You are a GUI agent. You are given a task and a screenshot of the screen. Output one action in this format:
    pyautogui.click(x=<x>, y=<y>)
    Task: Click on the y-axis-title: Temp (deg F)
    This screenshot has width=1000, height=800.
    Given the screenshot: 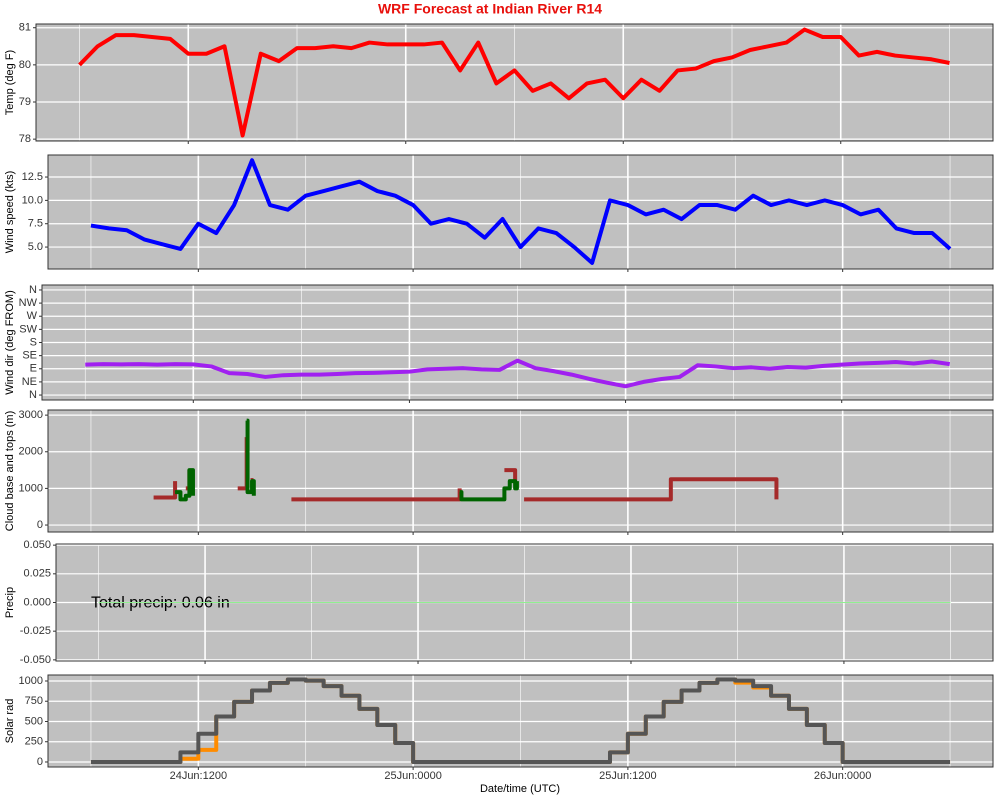 What is the action you would take?
    pyautogui.click(x=10, y=82)
    